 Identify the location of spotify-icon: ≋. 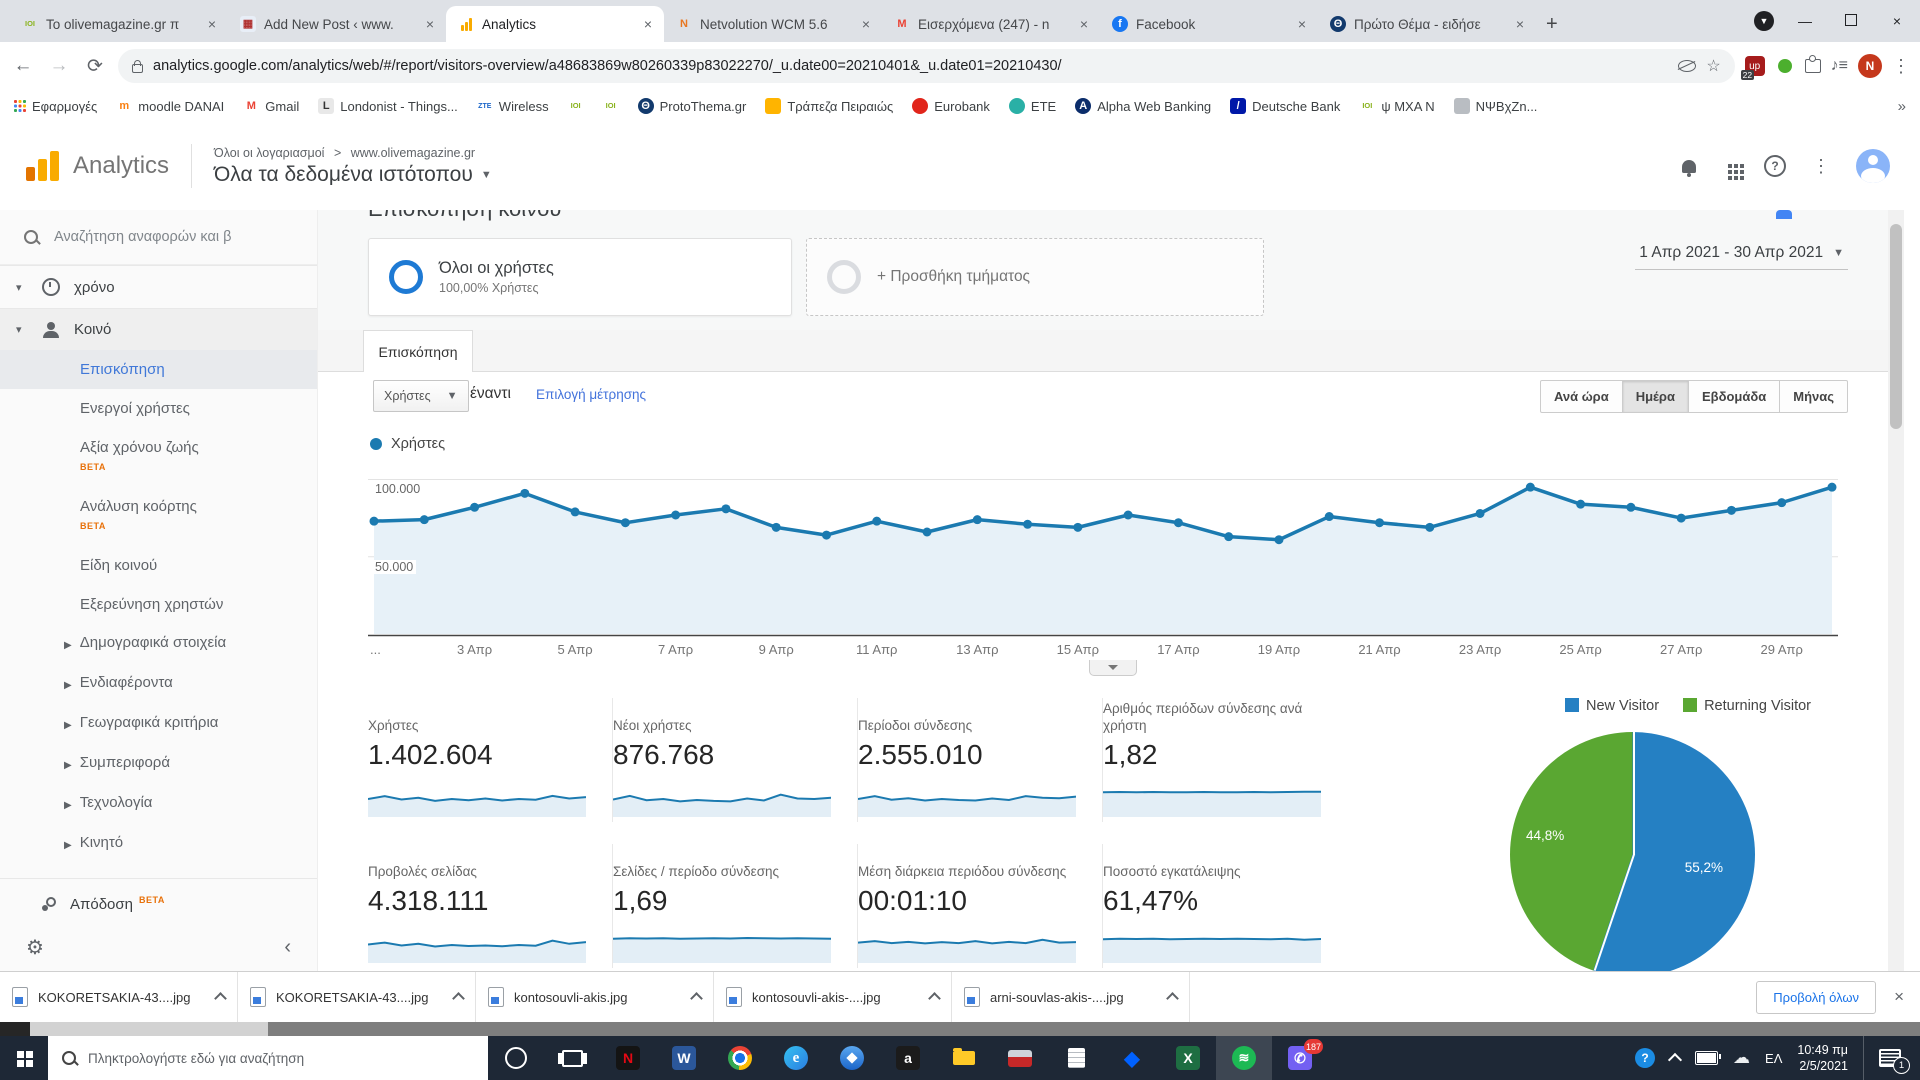
(1244, 1058).